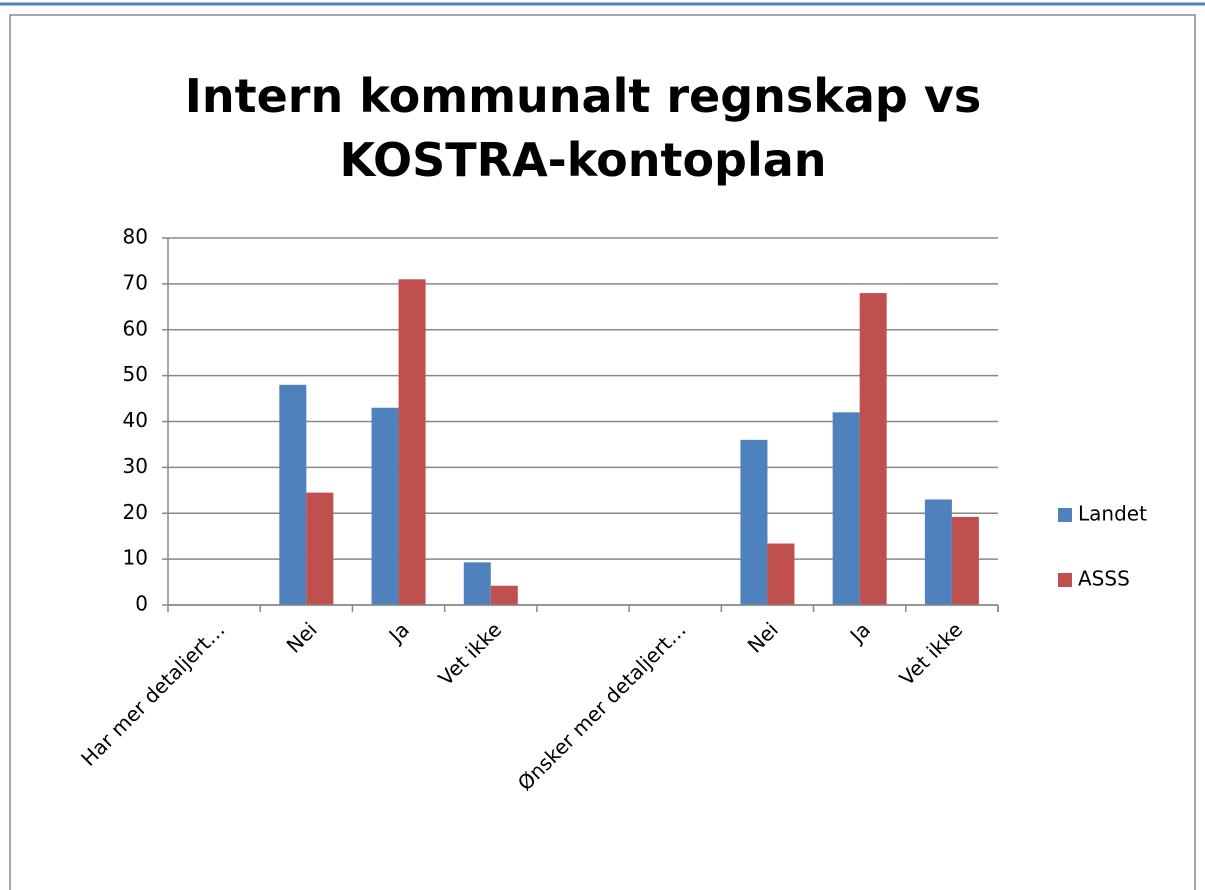 This screenshot has height=890, width=1205. What do you see at coordinates (135, 466) in the screenshot?
I see `y-tick-label: 30` at bounding box center [135, 466].